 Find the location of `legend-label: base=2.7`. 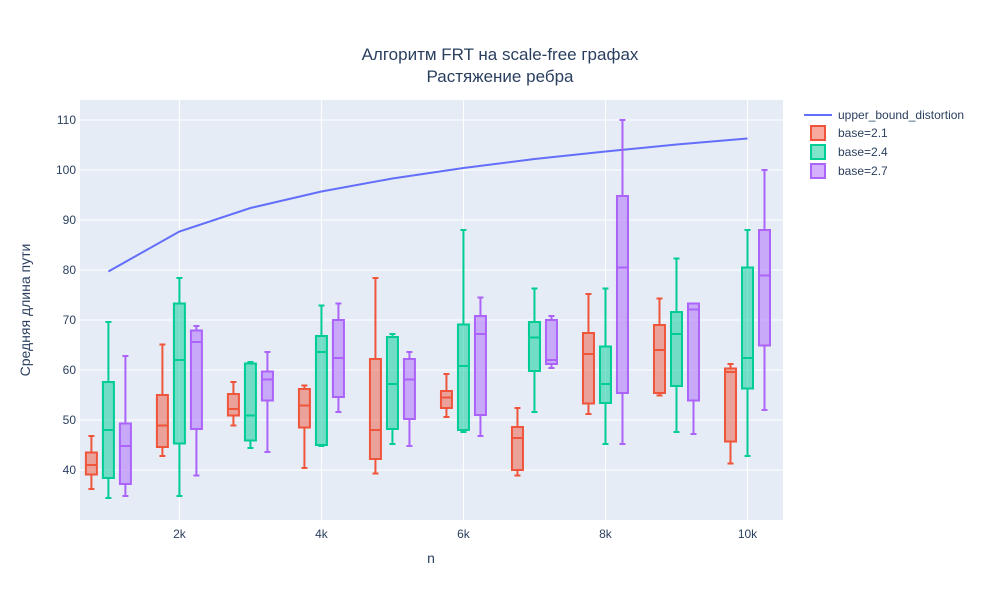

legend-label: base=2.7 is located at coordinates (863, 171).